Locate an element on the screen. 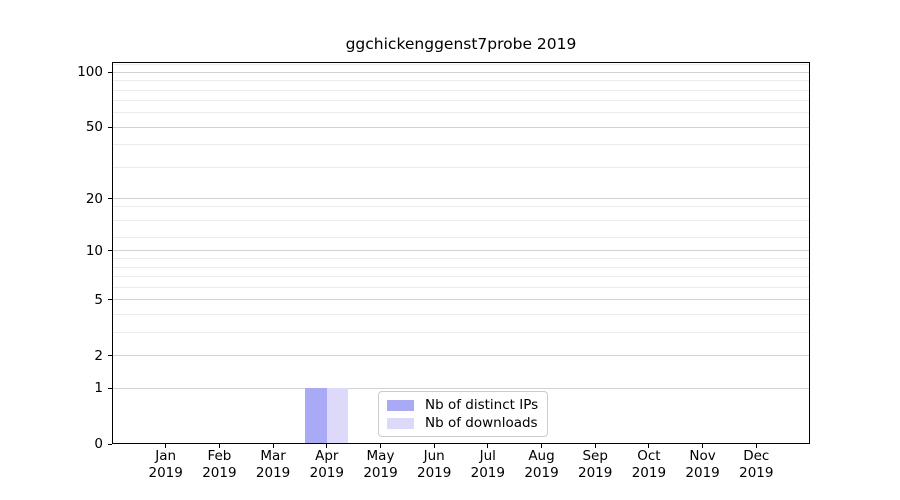 This screenshot has height=500, width=900. y-axis-tick-label: 50 is located at coordinates (94, 127).